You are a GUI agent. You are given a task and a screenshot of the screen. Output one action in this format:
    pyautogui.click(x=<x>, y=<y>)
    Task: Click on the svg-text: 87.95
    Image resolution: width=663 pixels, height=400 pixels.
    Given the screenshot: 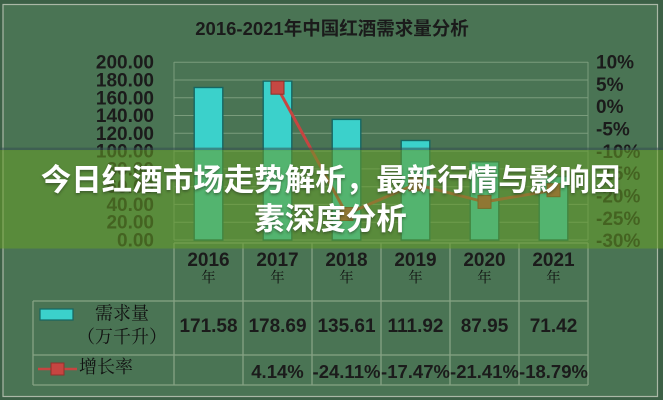 What is the action you would take?
    pyautogui.click(x=485, y=326)
    